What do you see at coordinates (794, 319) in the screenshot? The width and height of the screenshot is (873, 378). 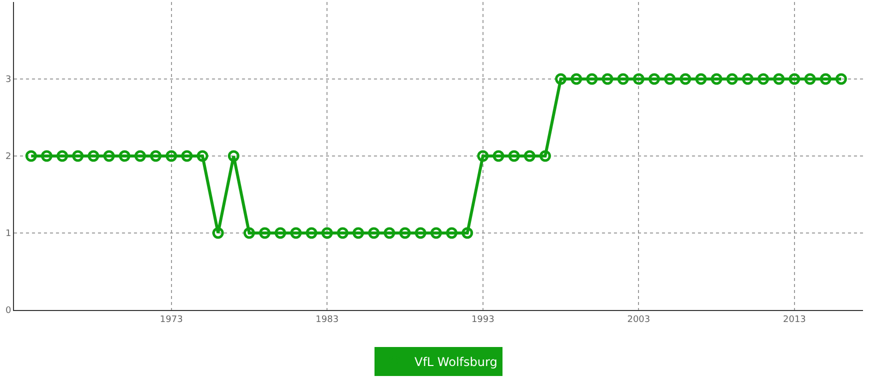 I see `x-tick-label: 2013` at bounding box center [794, 319].